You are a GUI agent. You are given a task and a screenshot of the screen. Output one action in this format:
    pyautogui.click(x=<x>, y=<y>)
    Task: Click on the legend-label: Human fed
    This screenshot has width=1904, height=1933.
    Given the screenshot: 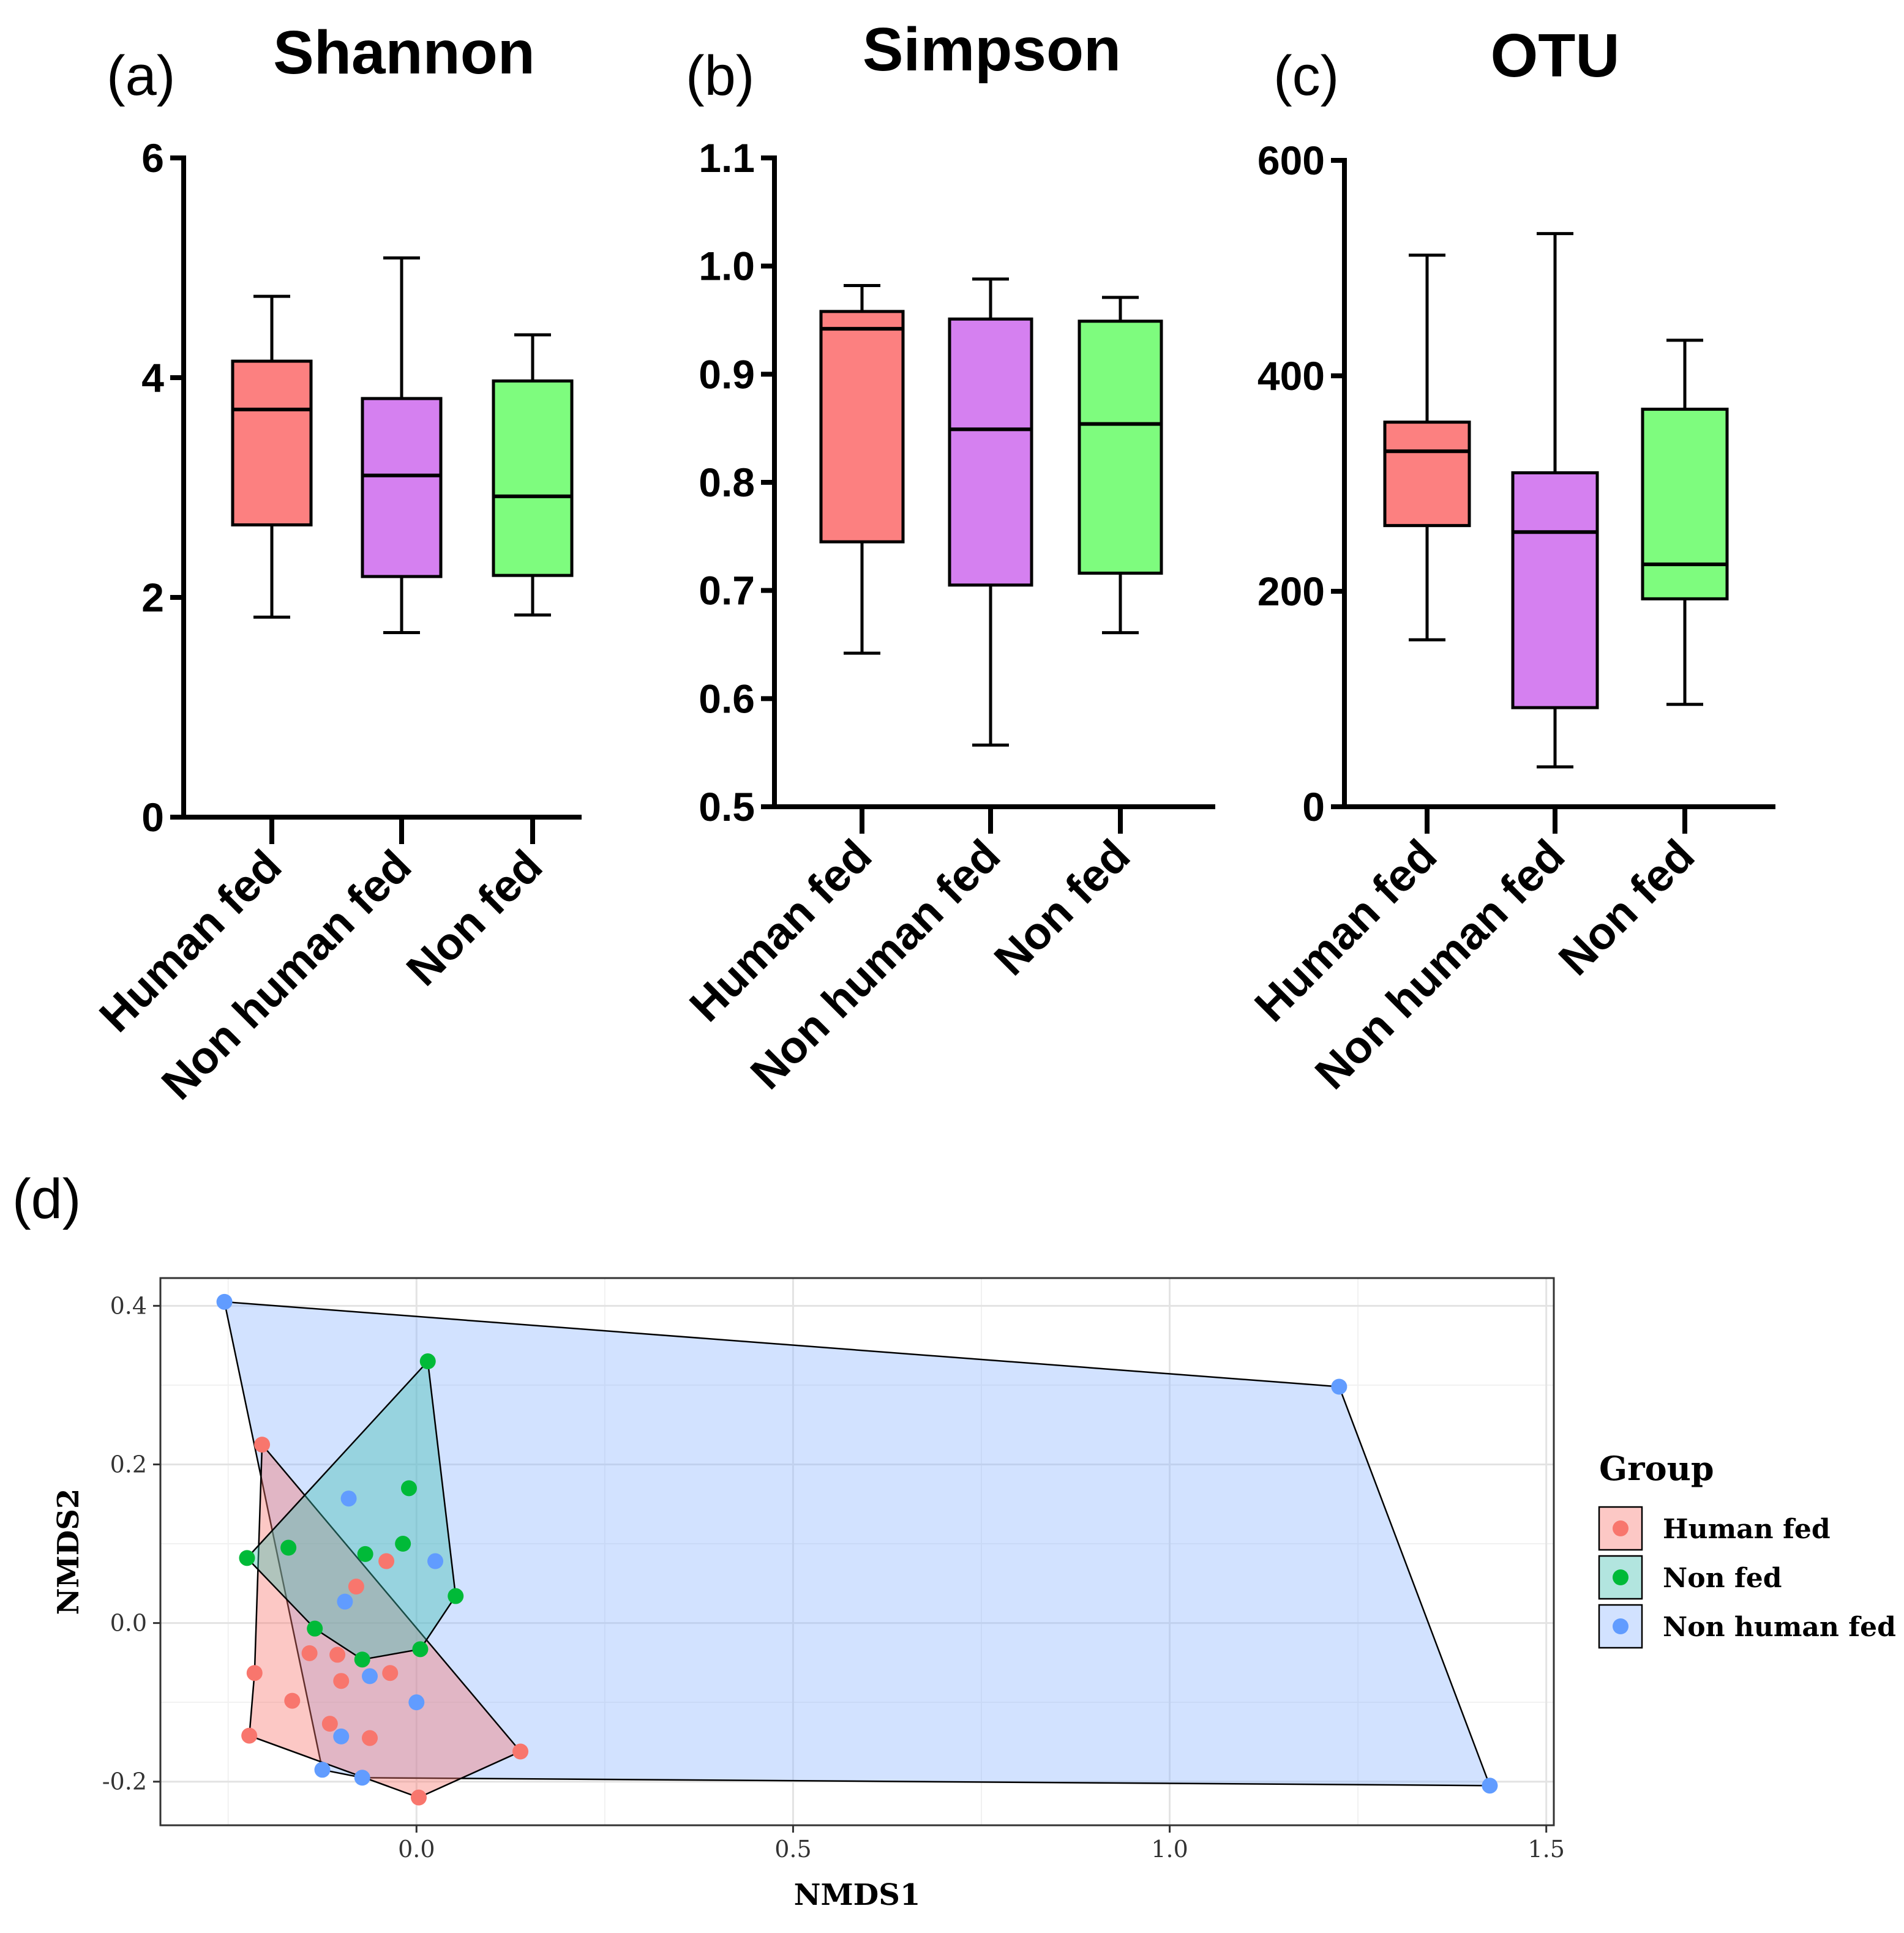 What is the action you would take?
    pyautogui.click(x=1747, y=1529)
    